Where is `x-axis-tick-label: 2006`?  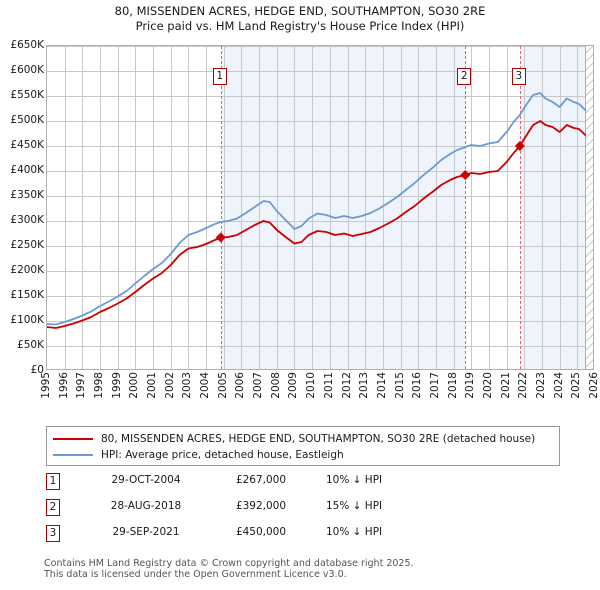
x-axis-tick-label: 2006 is located at coordinates (240, 385).